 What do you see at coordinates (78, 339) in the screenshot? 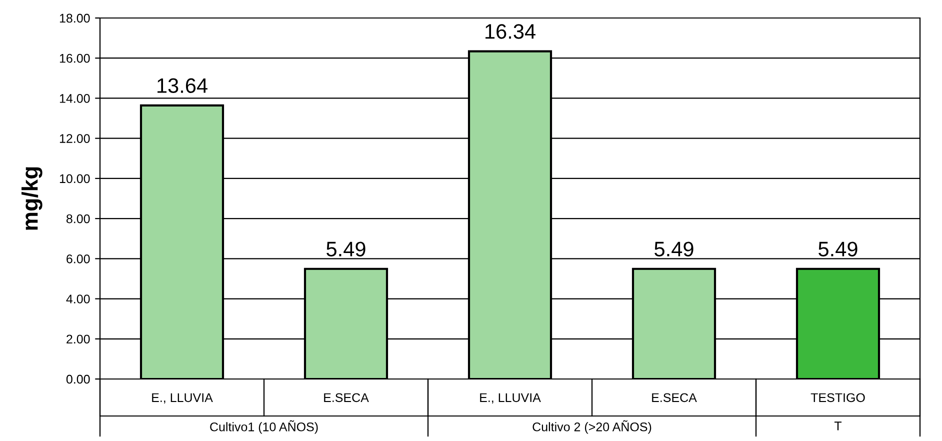
I see `y-tick-label: 2.00` at bounding box center [78, 339].